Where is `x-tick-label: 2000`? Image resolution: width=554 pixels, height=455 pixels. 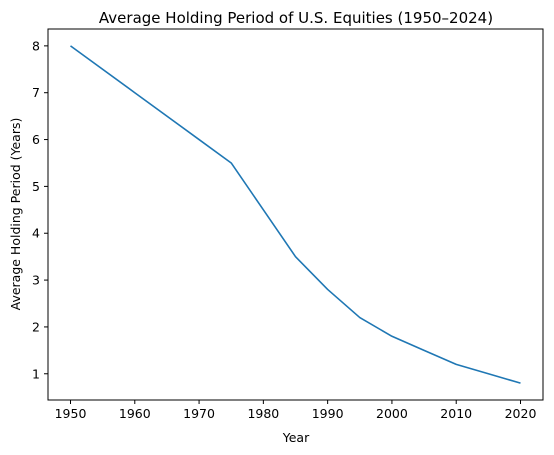 x-tick-label: 2000 is located at coordinates (392, 413).